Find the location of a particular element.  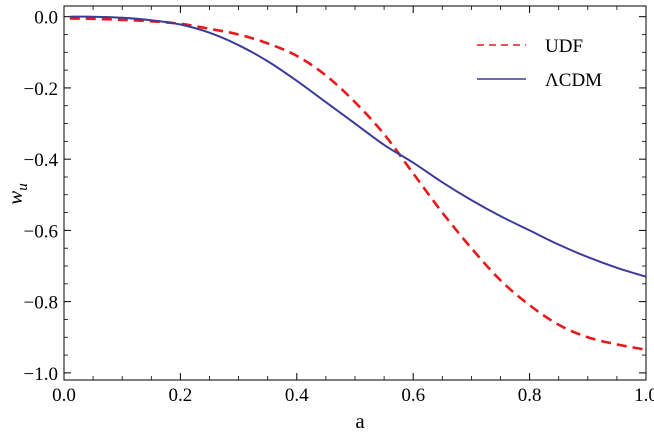

y-tick-label: −0.6 is located at coordinates (41, 231).